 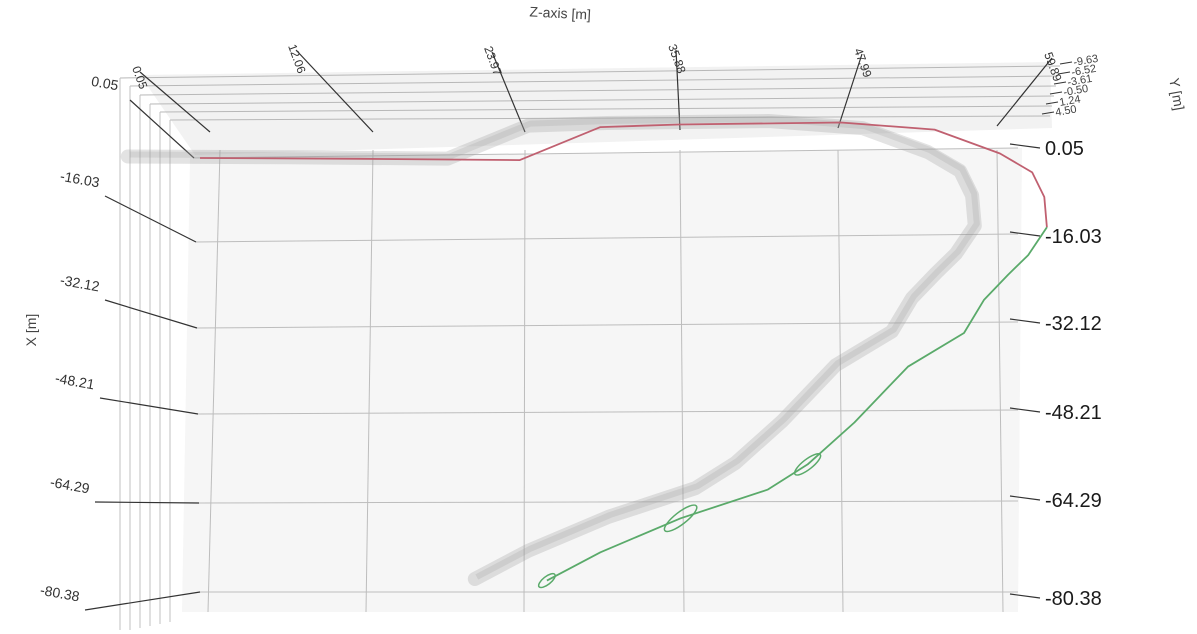 What do you see at coordinates (1069, 101) in the screenshot?
I see `y-tick-label: 1.24` at bounding box center [1069, 101].